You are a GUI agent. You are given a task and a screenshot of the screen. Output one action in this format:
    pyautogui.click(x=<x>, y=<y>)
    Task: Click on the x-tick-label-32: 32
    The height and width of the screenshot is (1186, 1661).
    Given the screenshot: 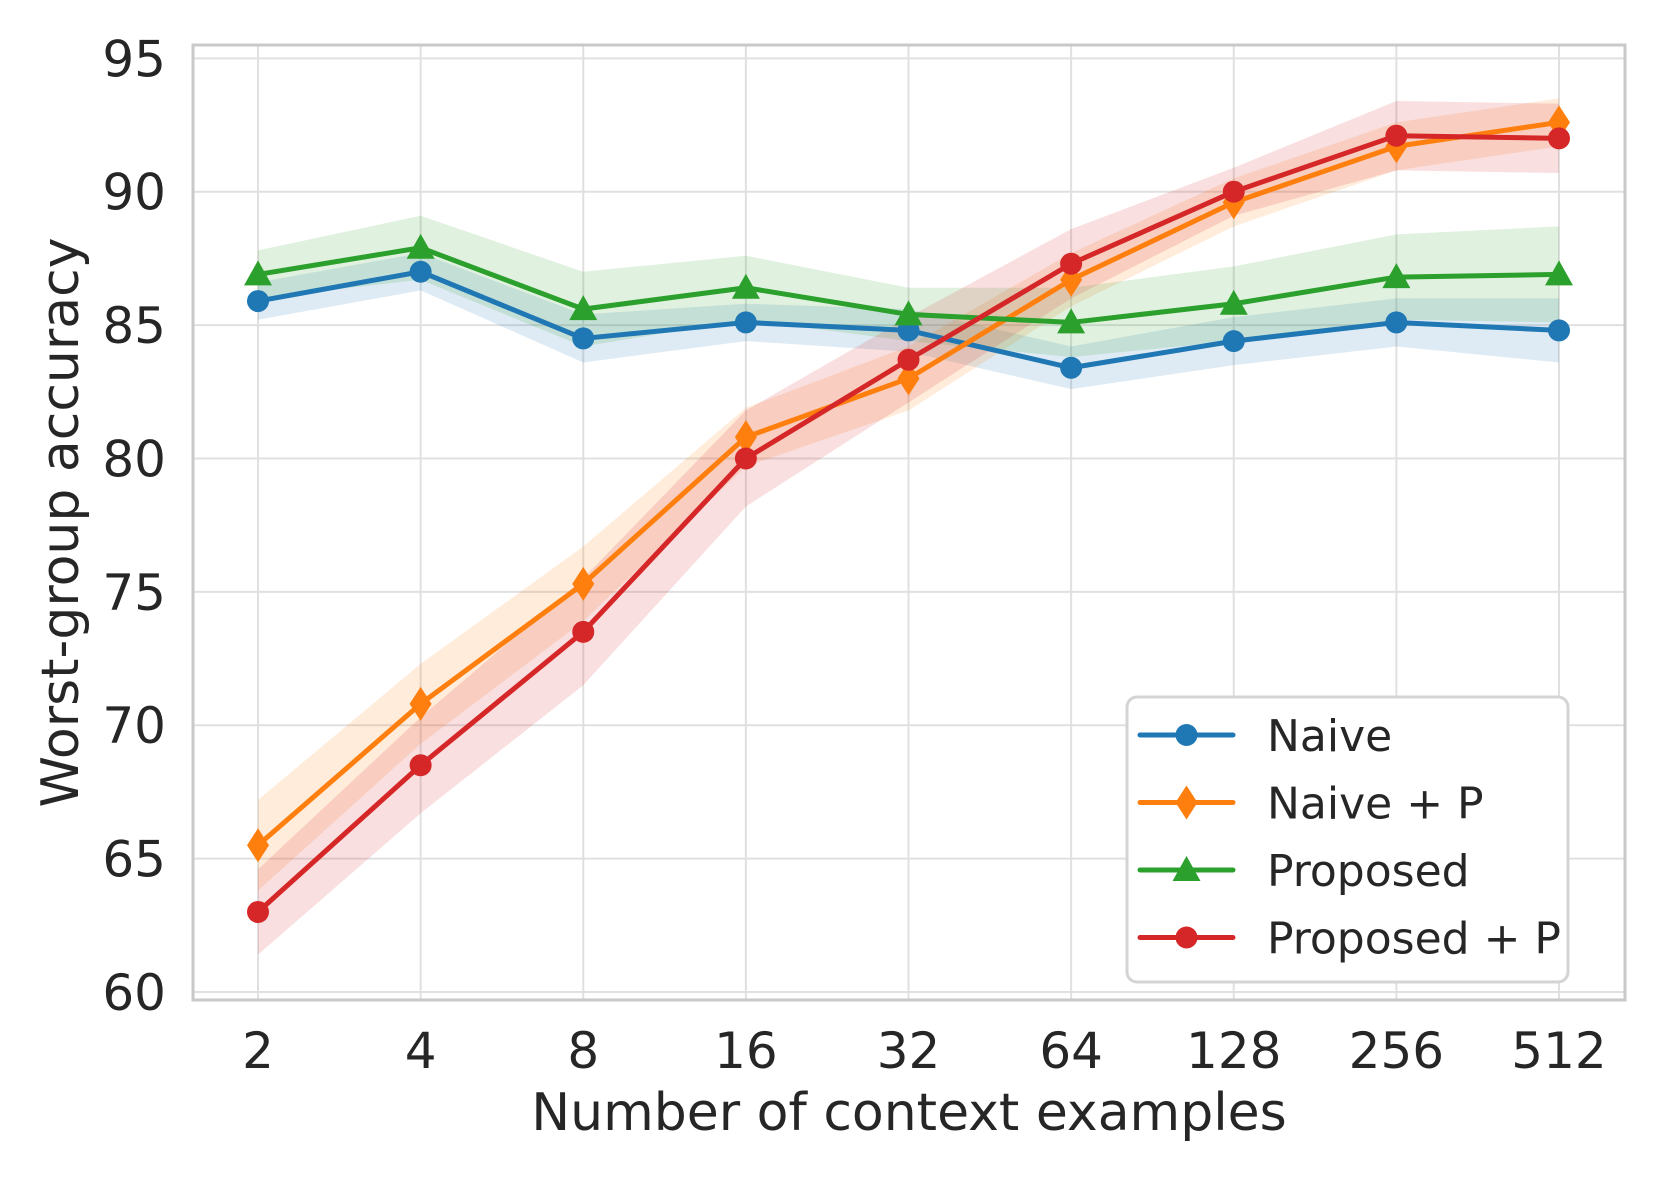 What is the action you would take?
    pyautogui.click(x=909, y=1051)
    